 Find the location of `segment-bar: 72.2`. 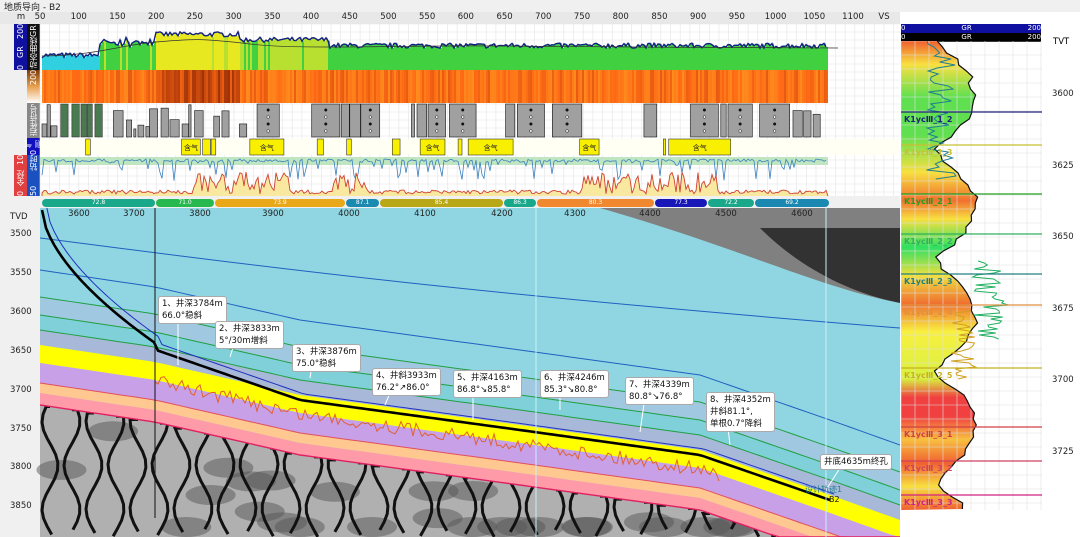

segment-bar: 72.2 is located at coordinates (731, 203).